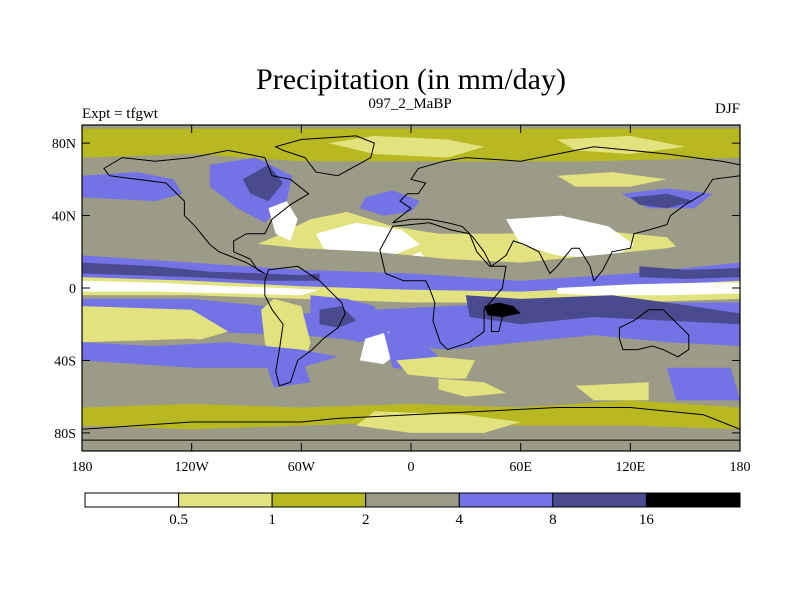 The image size is (800, 600). I want to click on colorbar-label: 0.5, so click(178, 520).